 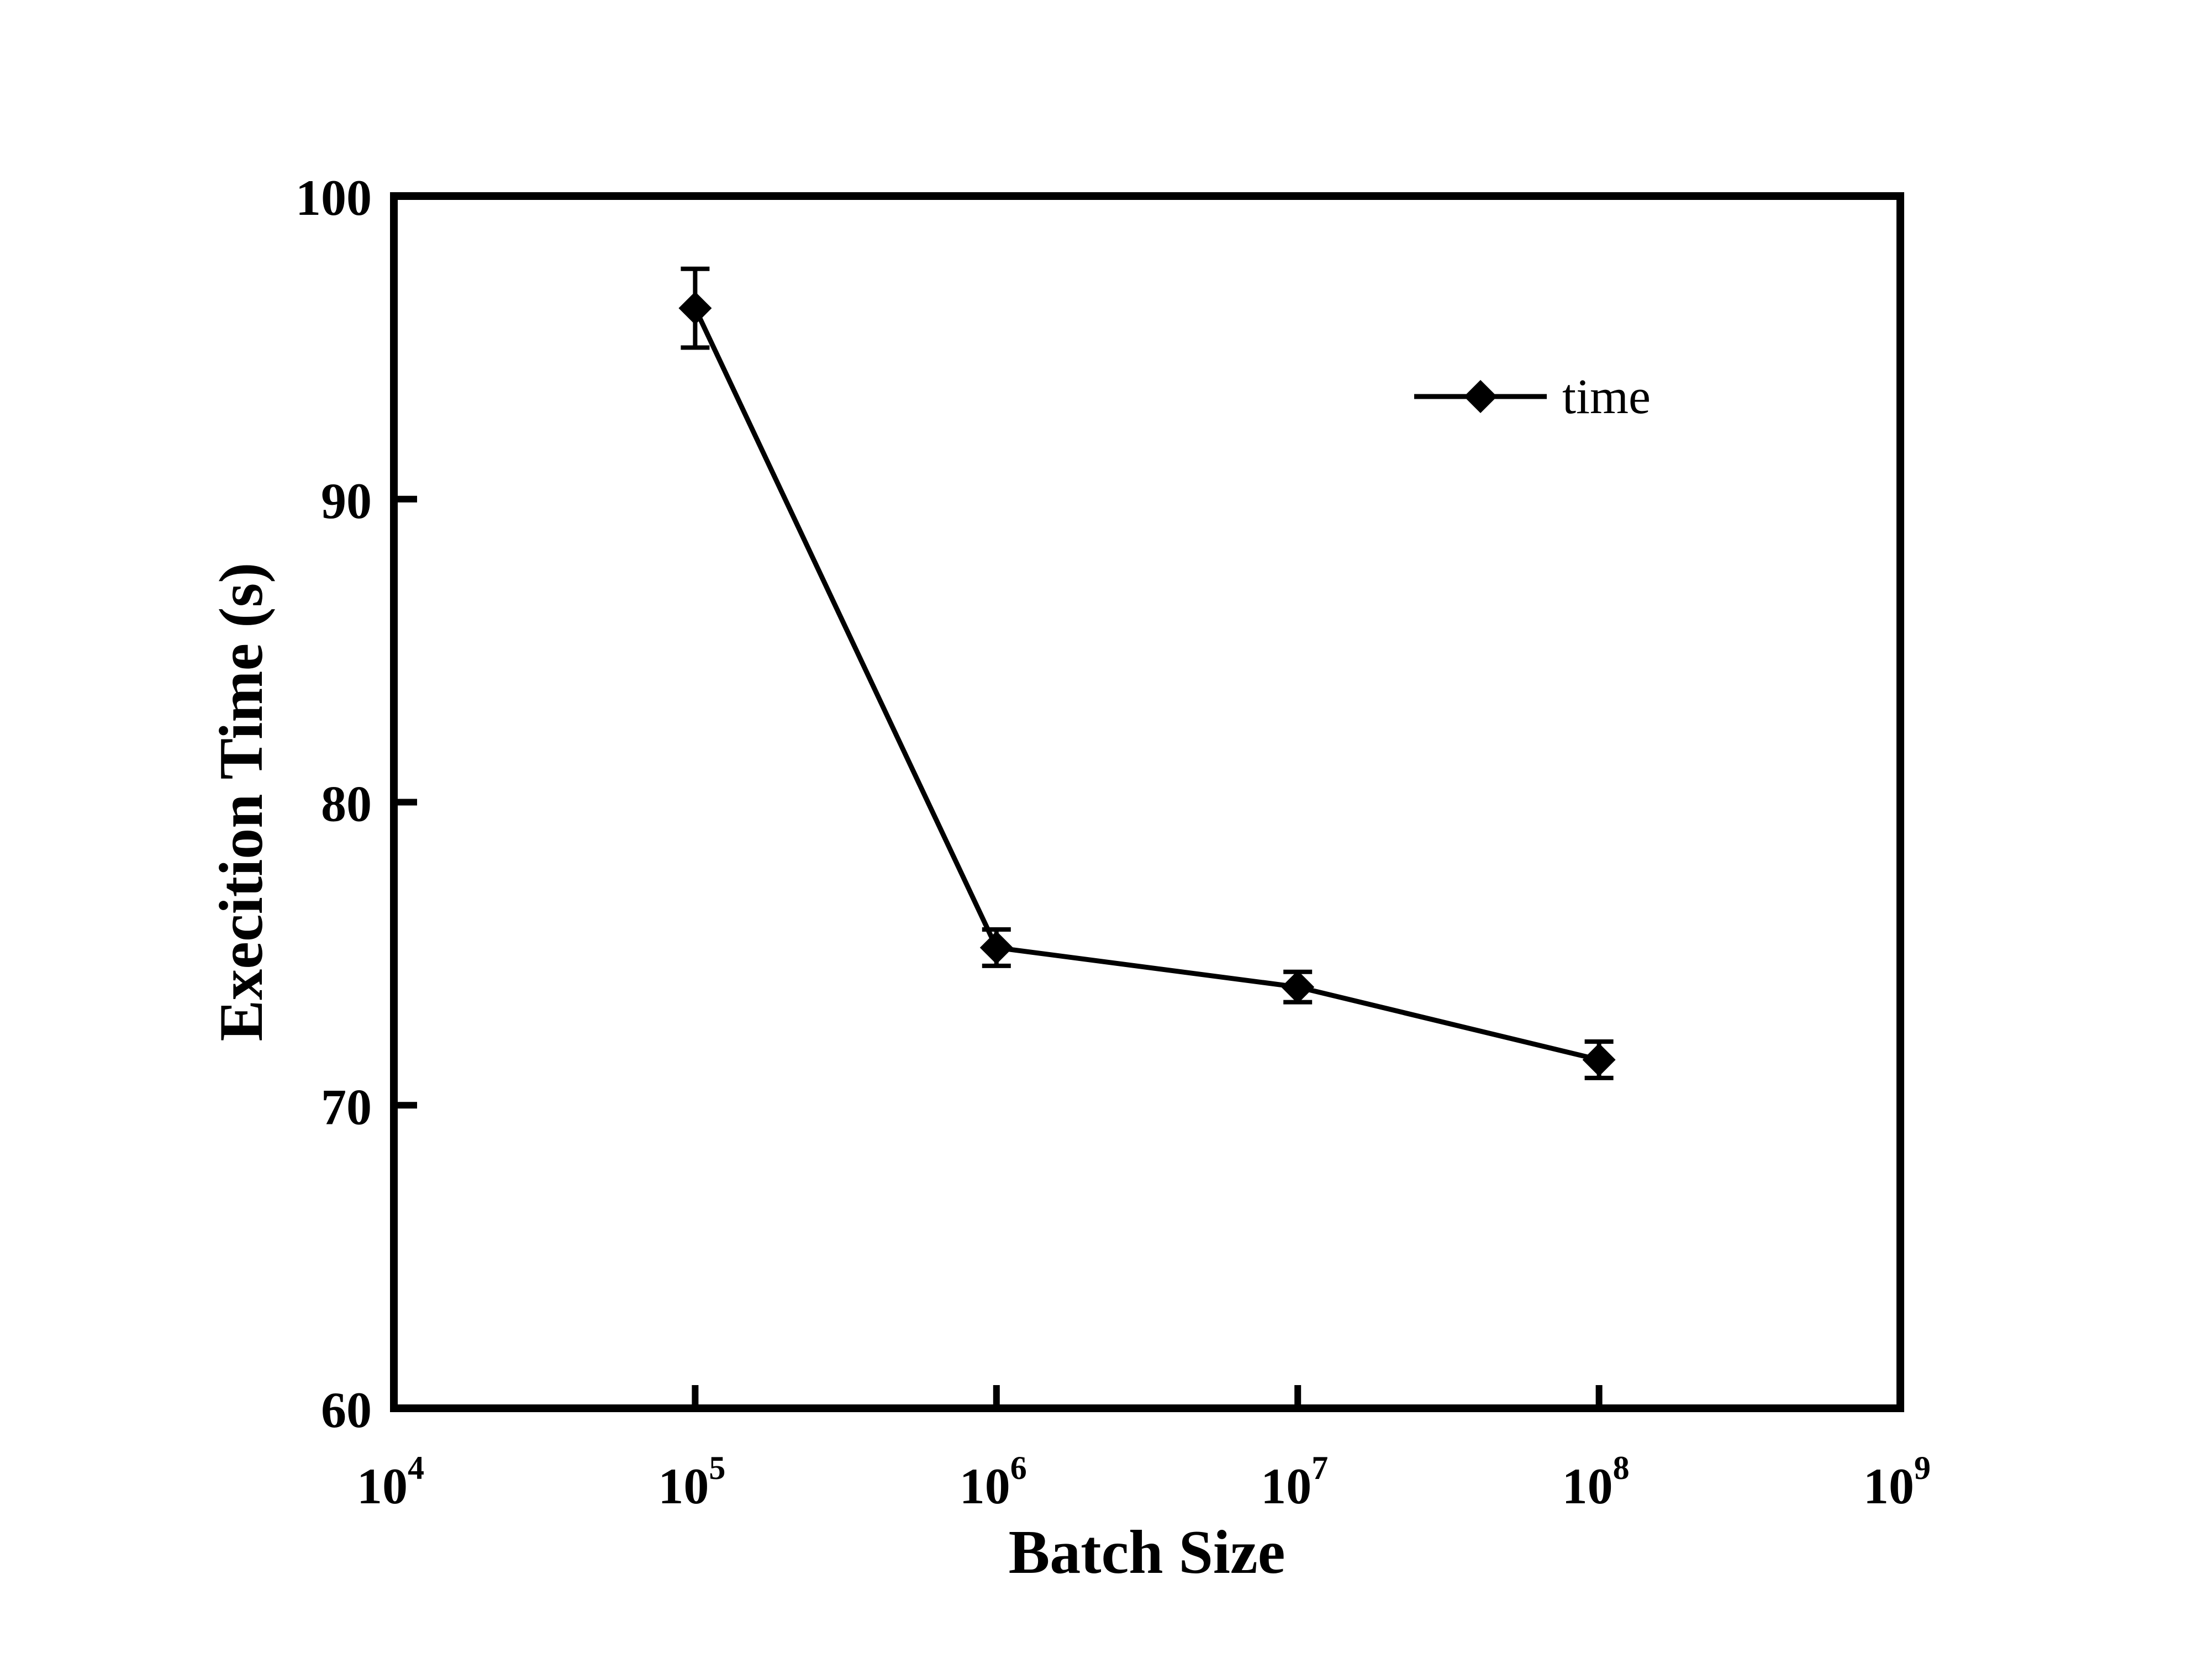 I want to click on x-tick-label: 10⁷, so click(x=1294, y=1482).